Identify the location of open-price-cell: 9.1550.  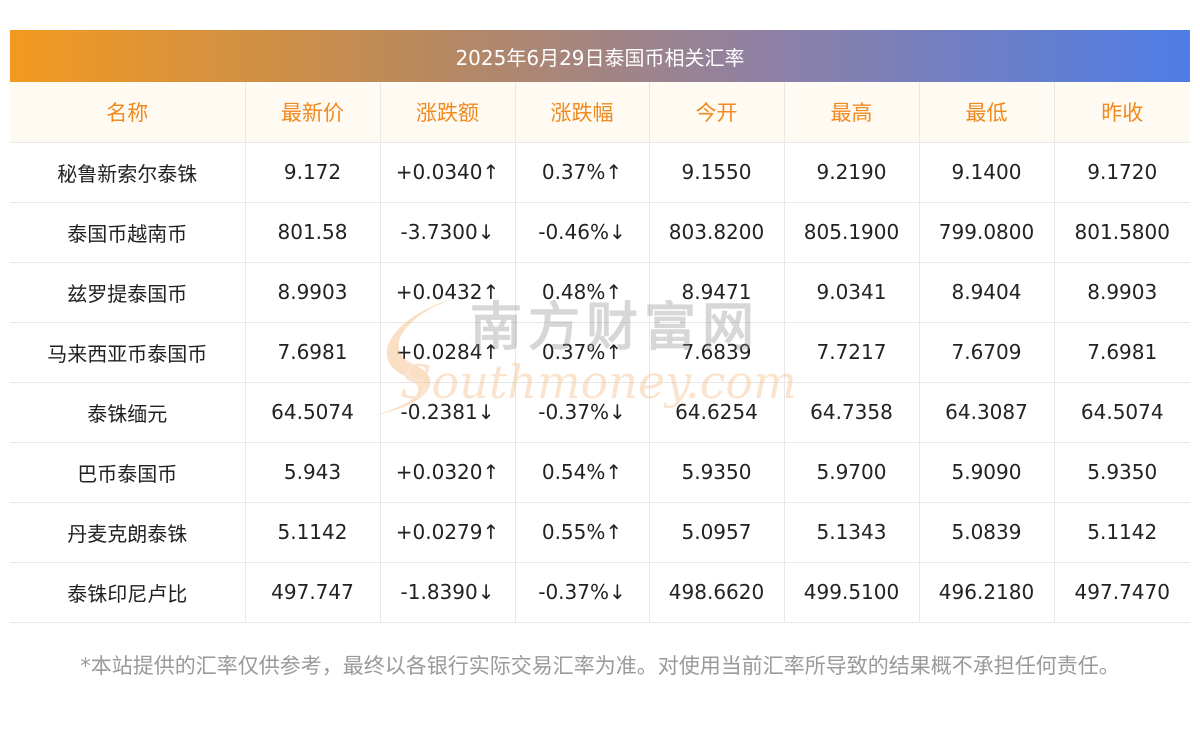
(717, 172).